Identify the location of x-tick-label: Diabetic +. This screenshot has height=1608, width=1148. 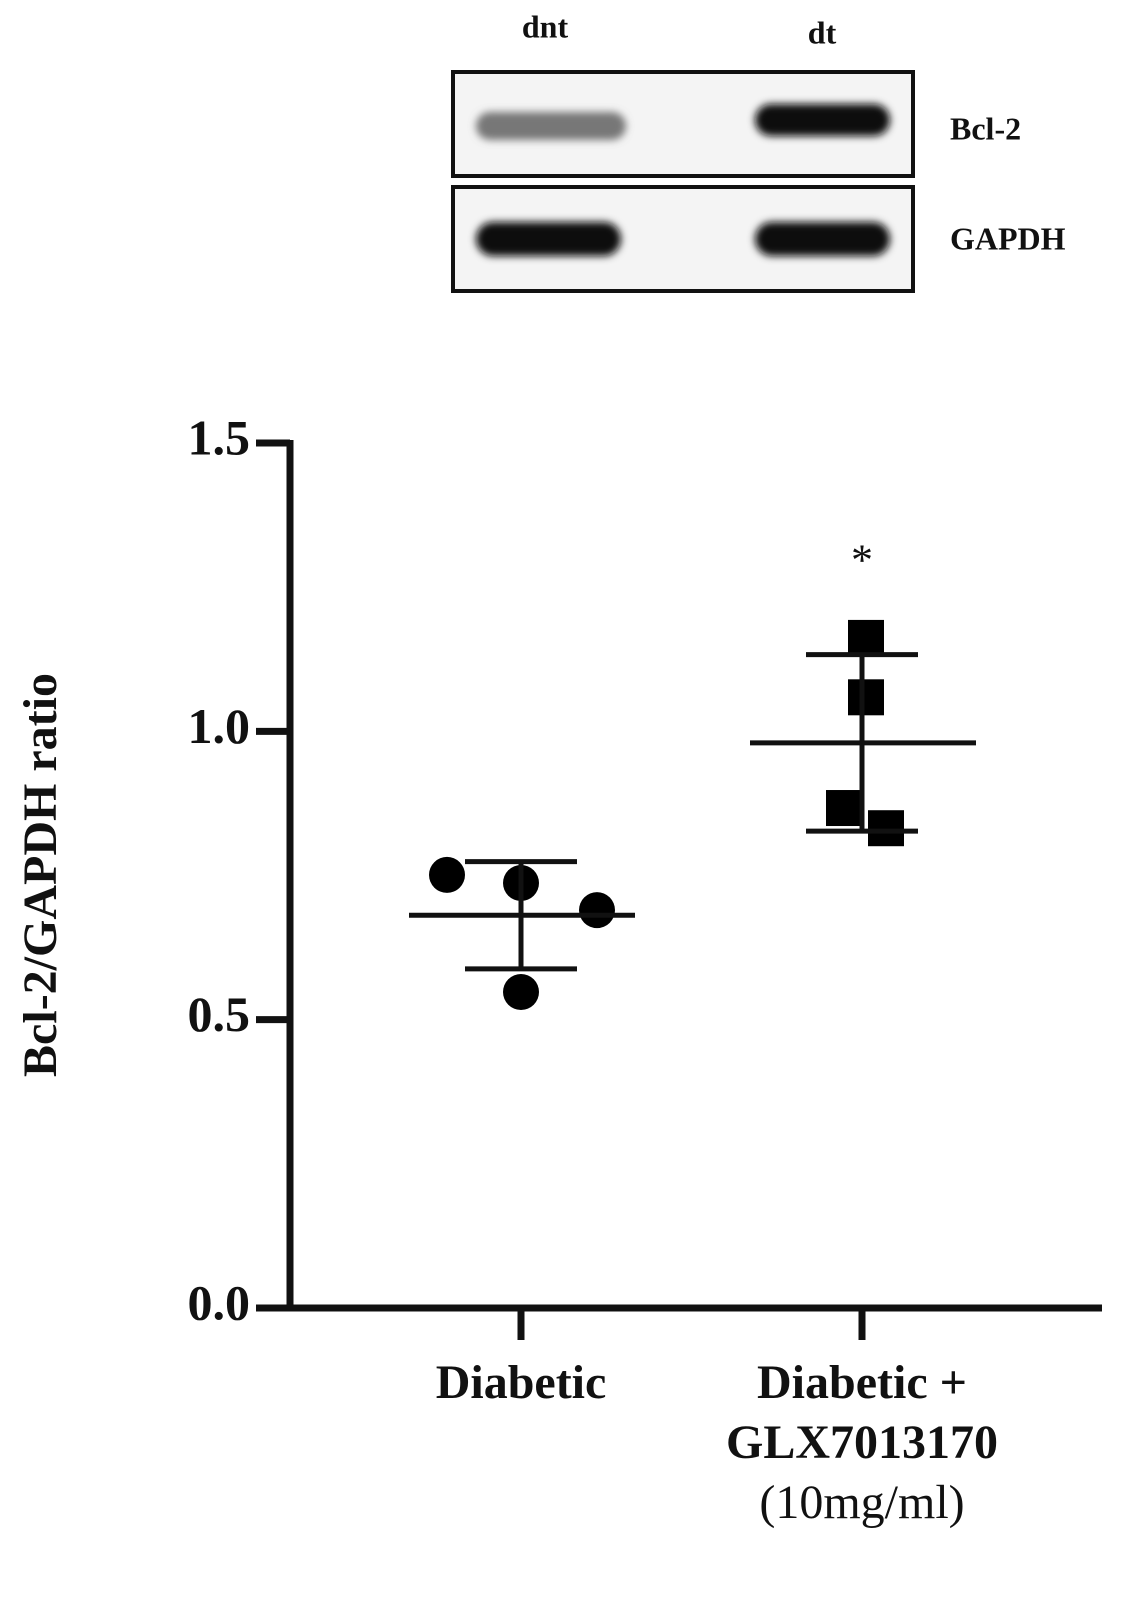
(862, 1382).